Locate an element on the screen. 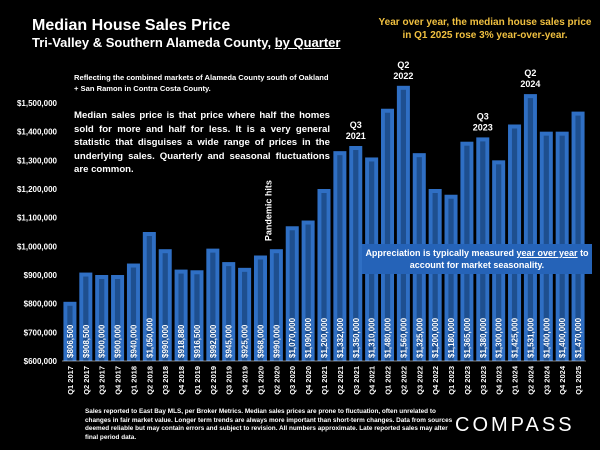  x-tick-label: Q4 2024 is located at coordinates (562, 380).